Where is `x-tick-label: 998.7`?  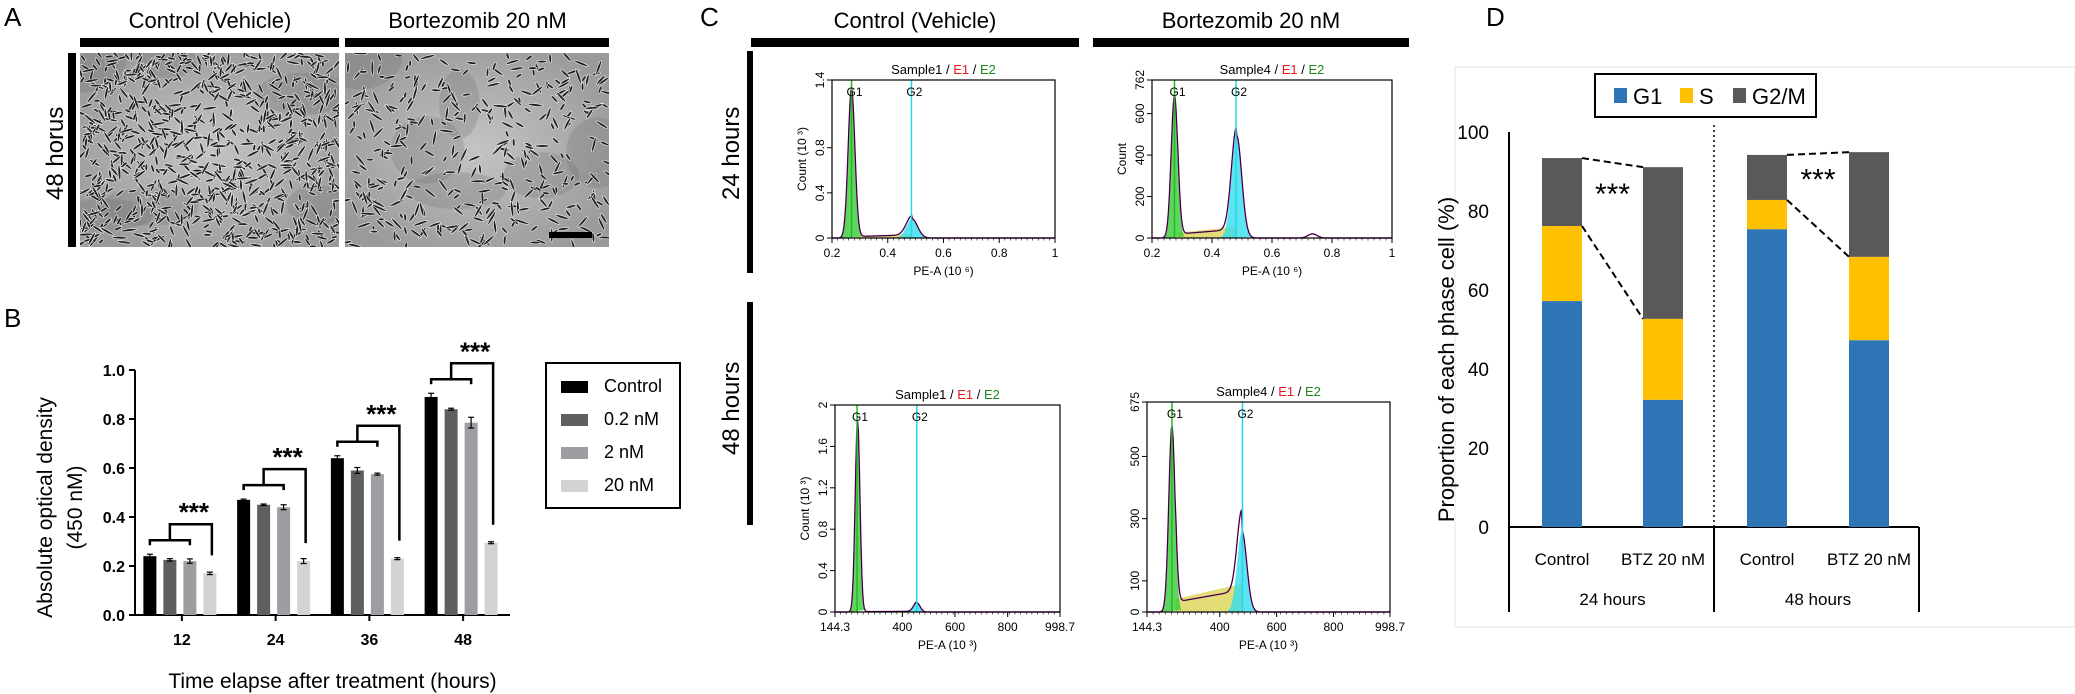
x-tick-label: 998.7 is located at coordinates (1390, 627).